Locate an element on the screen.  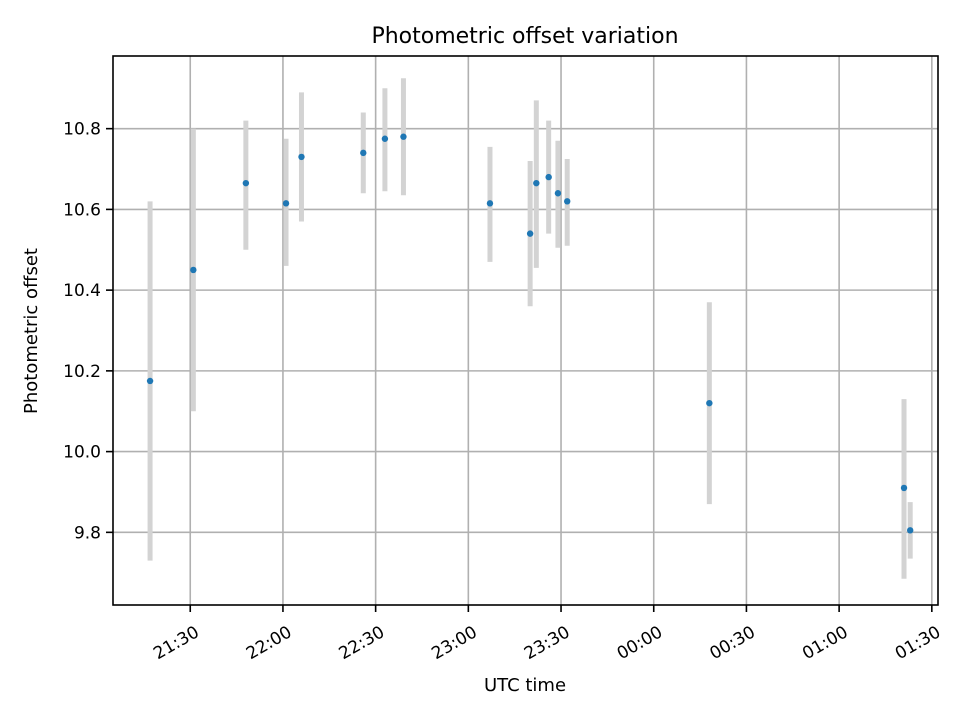
x-tick-label: 23:30 is located at coordinates (547, 643).